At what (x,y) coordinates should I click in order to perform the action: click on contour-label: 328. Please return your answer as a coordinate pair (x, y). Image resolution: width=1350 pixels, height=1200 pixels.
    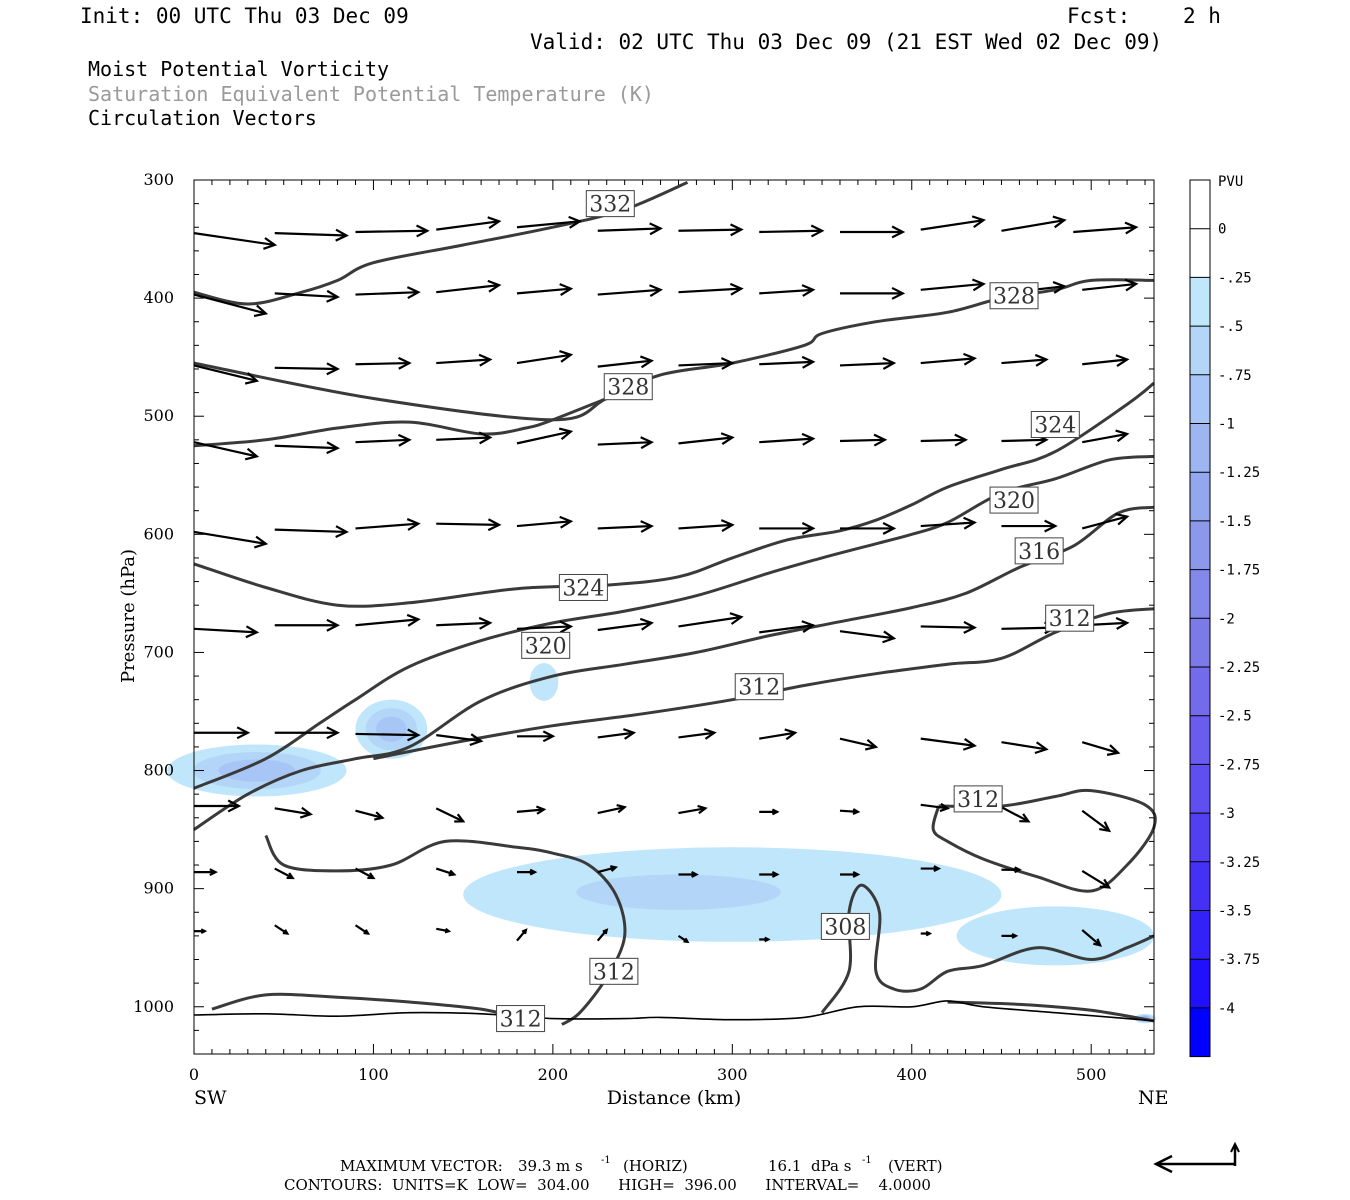
    Looking at the image, I should click on (628, 387).